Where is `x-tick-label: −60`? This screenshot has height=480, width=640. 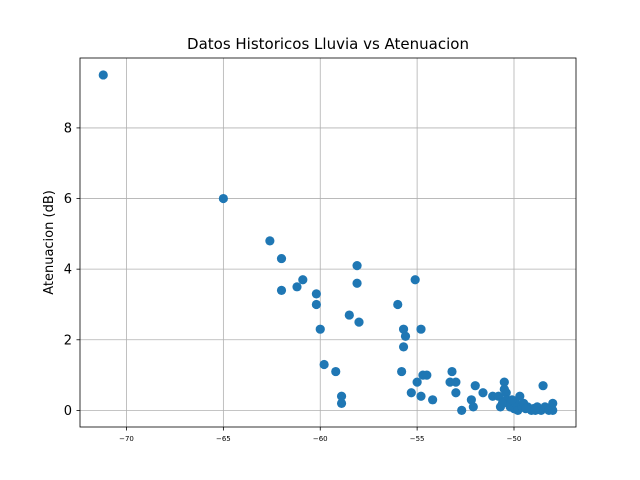 x-tick-label: −60 is located at coordinates (320, 439).